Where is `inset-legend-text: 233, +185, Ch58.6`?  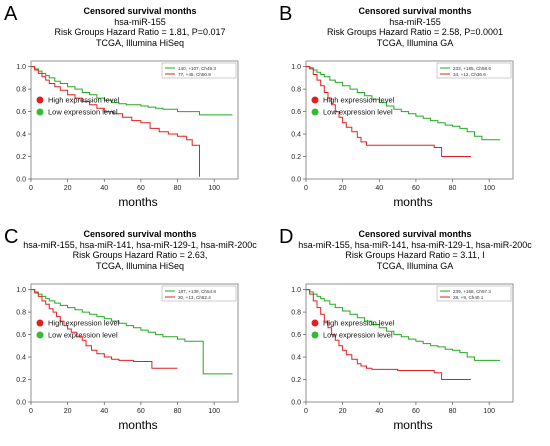
inset-legend-text: 233, +185, Ch58.6 is located at coordinates (472, 68).